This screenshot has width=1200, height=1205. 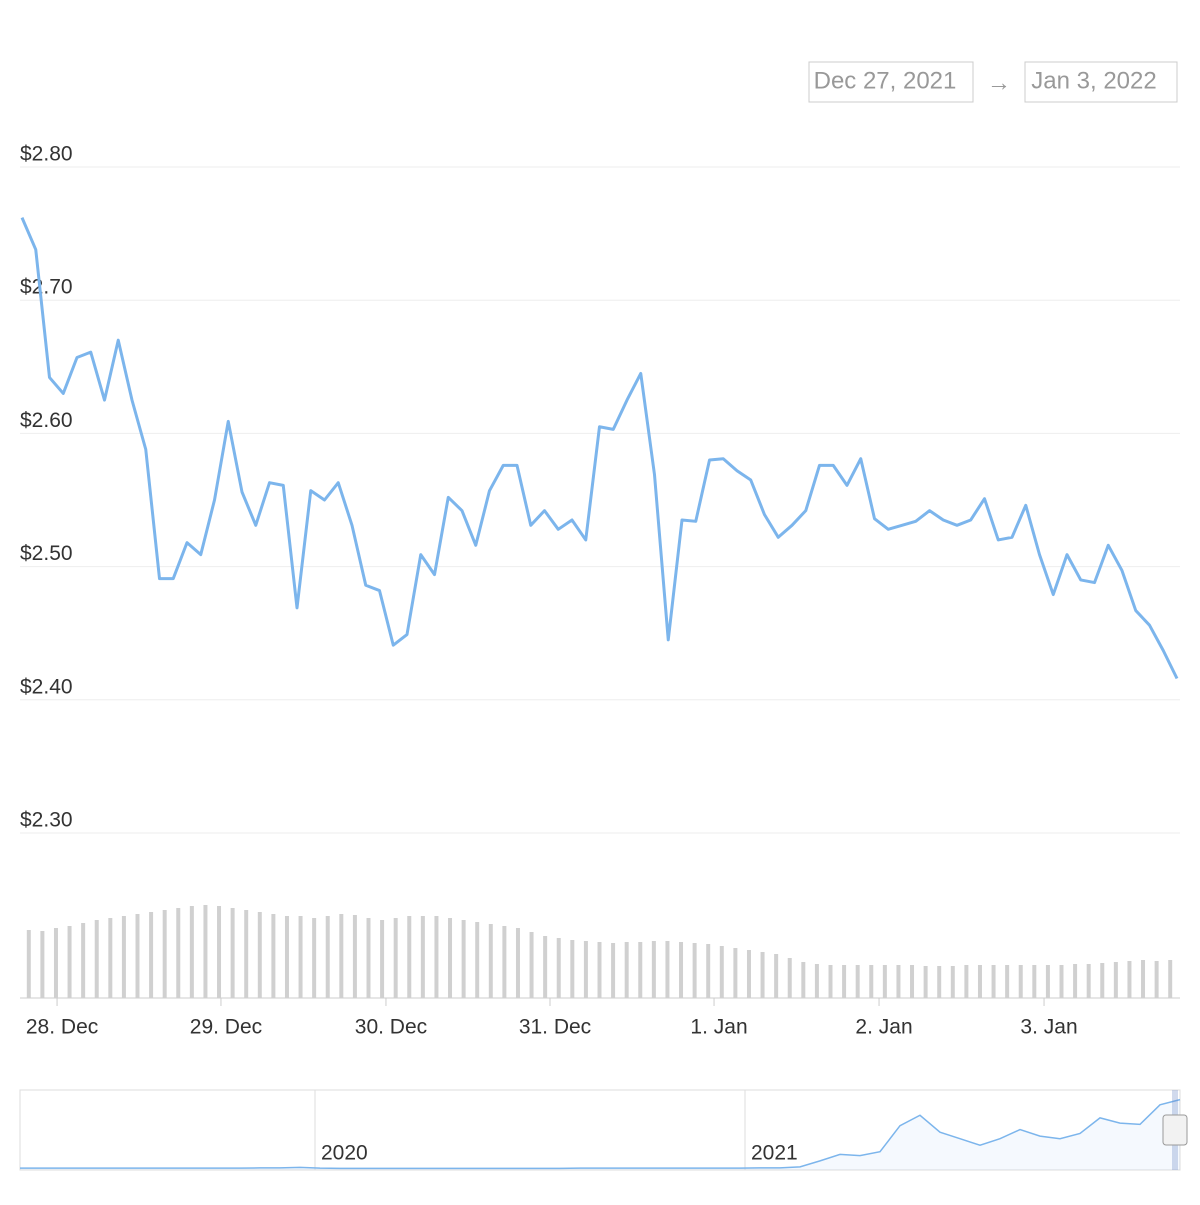 What do you see at coordinates (774, 1153) in the screenshot?
I see `navigator-tick-label: 2021` at bounding box center [774, 1153].